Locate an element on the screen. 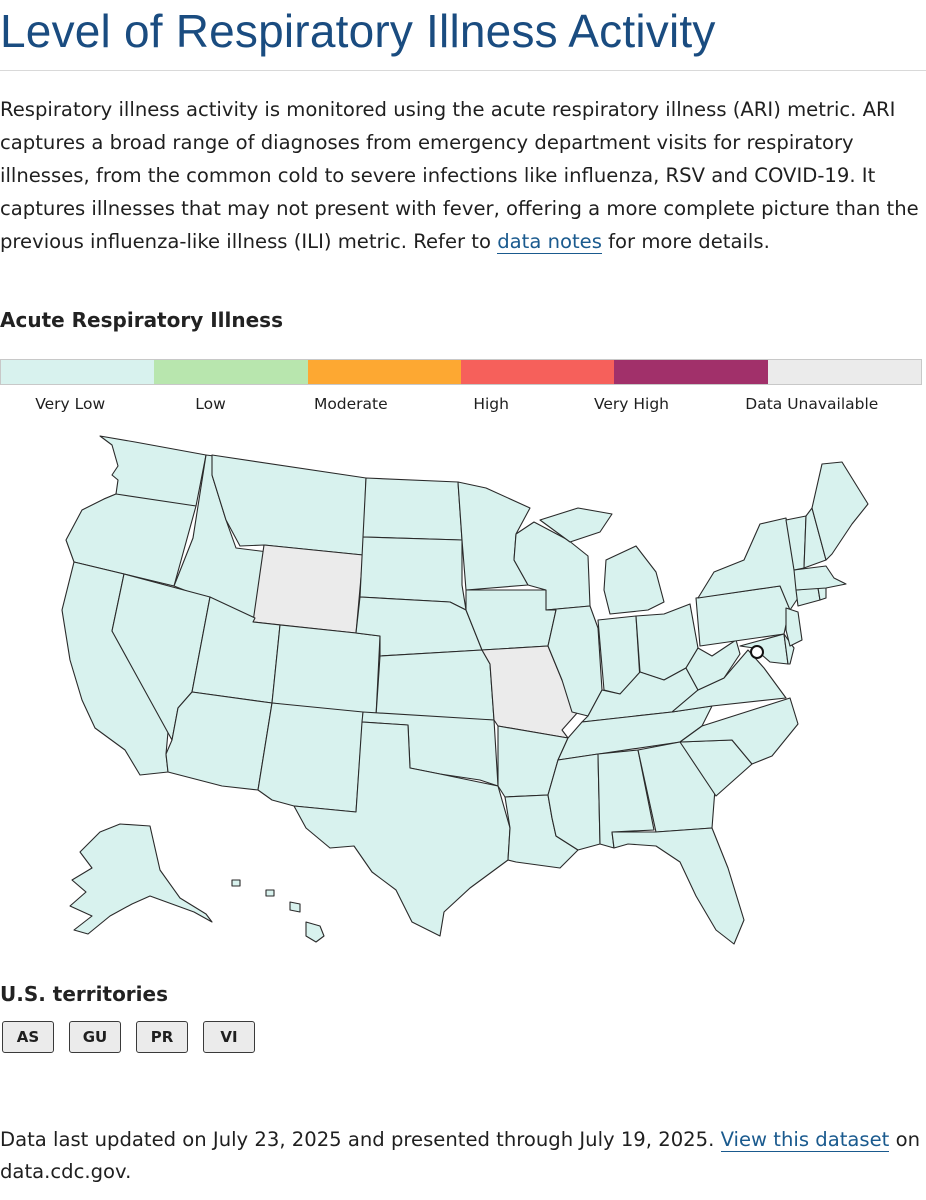  footer-text-end: on data.cdc.gov. is located at coordinates (460, 1155).